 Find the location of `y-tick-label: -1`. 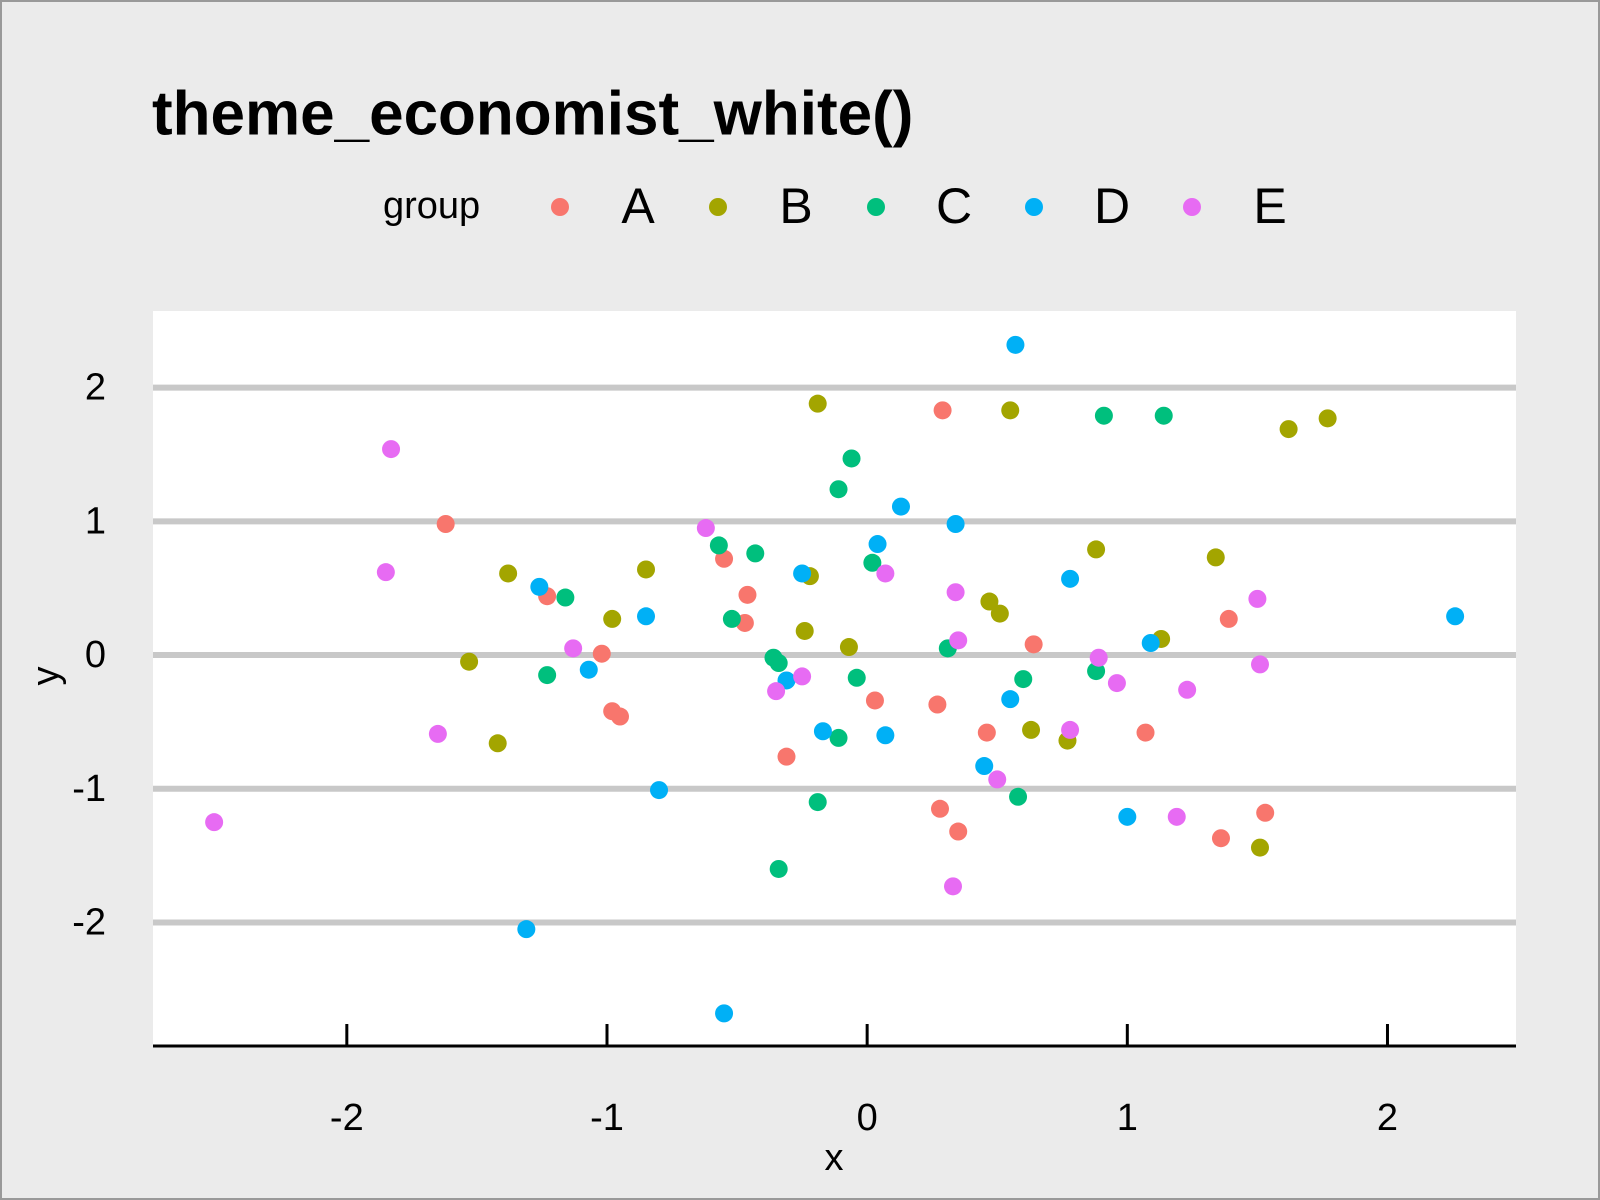

y-tick-label: -1 is located at coordinates (89, 789).